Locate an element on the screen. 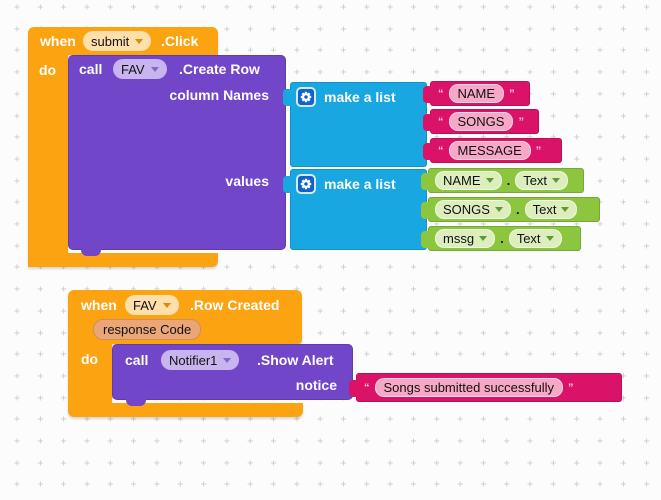 The height and width of the screenshot is (500, 661). text-block-message: “ MESSAGE ” is located at coordinates (492, 150).